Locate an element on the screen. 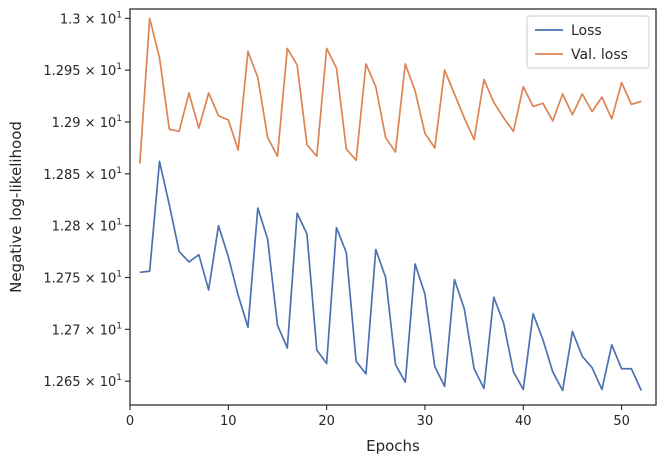 The image size is (666, 463). y-tick-mantissa: 1.295 × is located at coordinates (71, 71).